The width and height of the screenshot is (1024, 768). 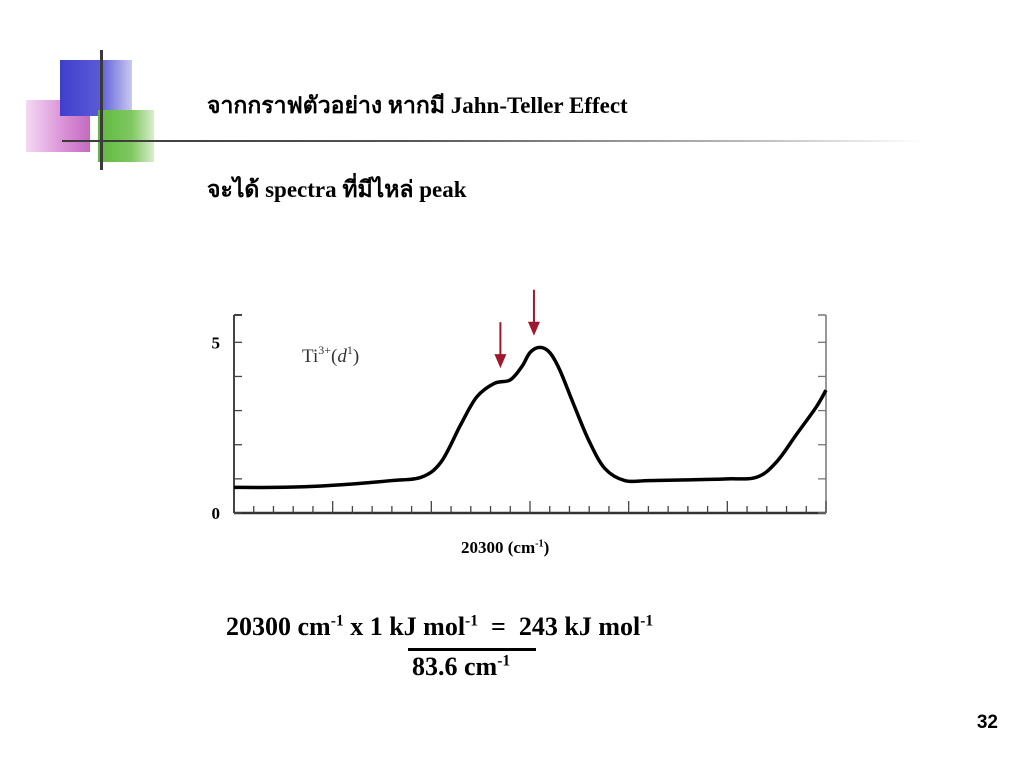 What do you see at coordinates (101, 110) in the screenshot?
I see `decorative-vertical-line` at bounding box center [101, 110].